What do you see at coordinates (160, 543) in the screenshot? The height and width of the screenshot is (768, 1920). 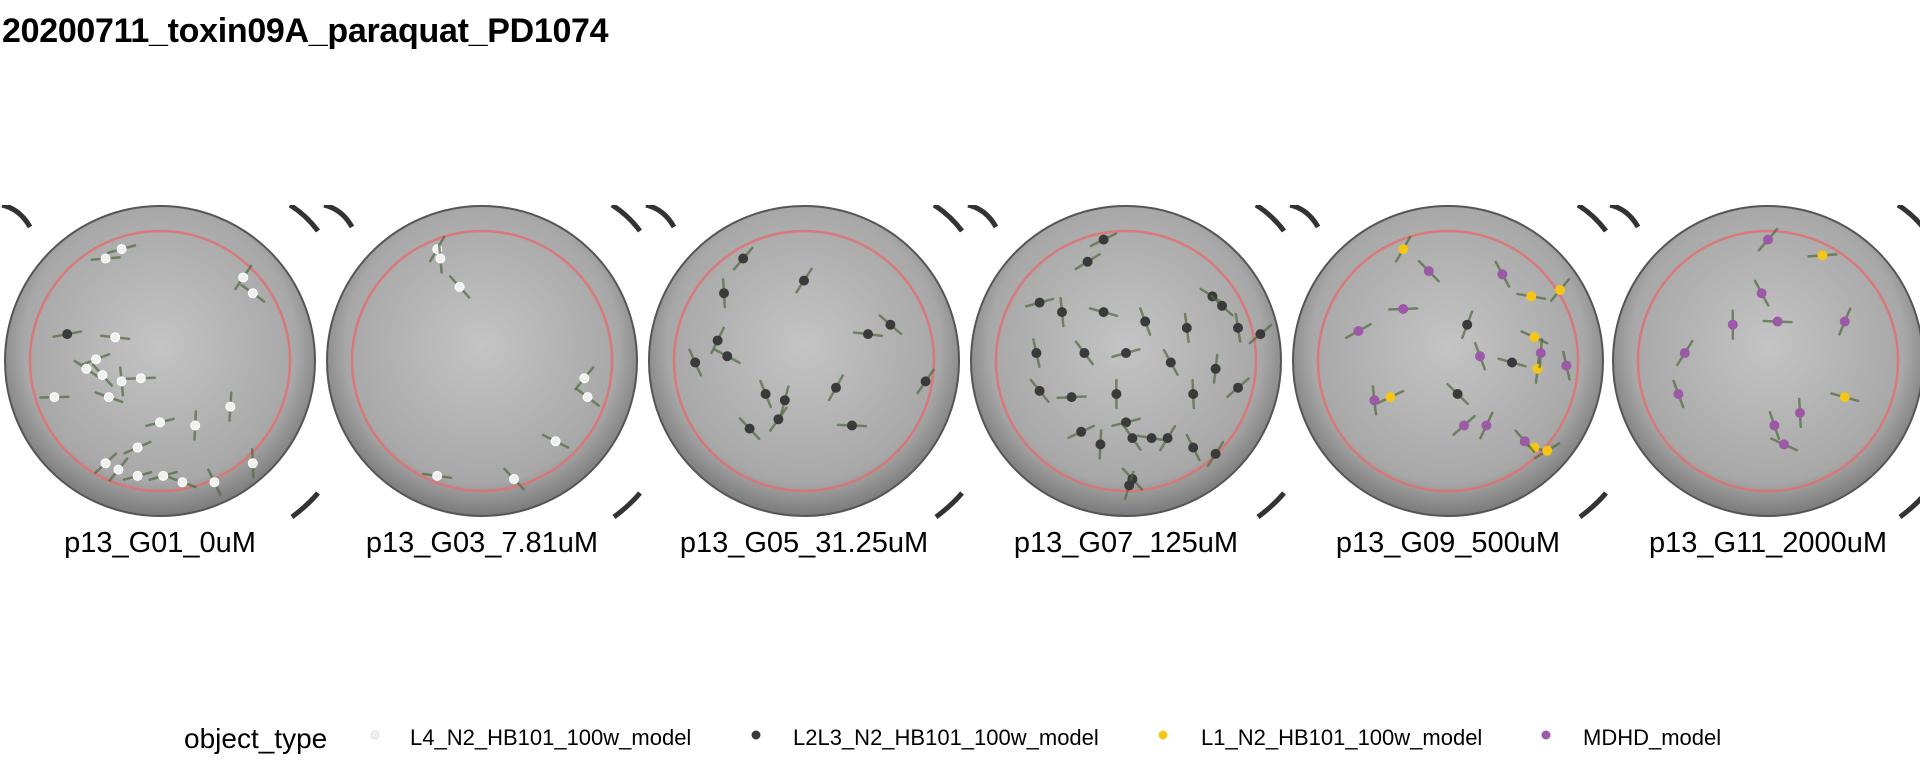 I see `well-label-g01: p13_G01_0uM` at bounding box center [160, 543].